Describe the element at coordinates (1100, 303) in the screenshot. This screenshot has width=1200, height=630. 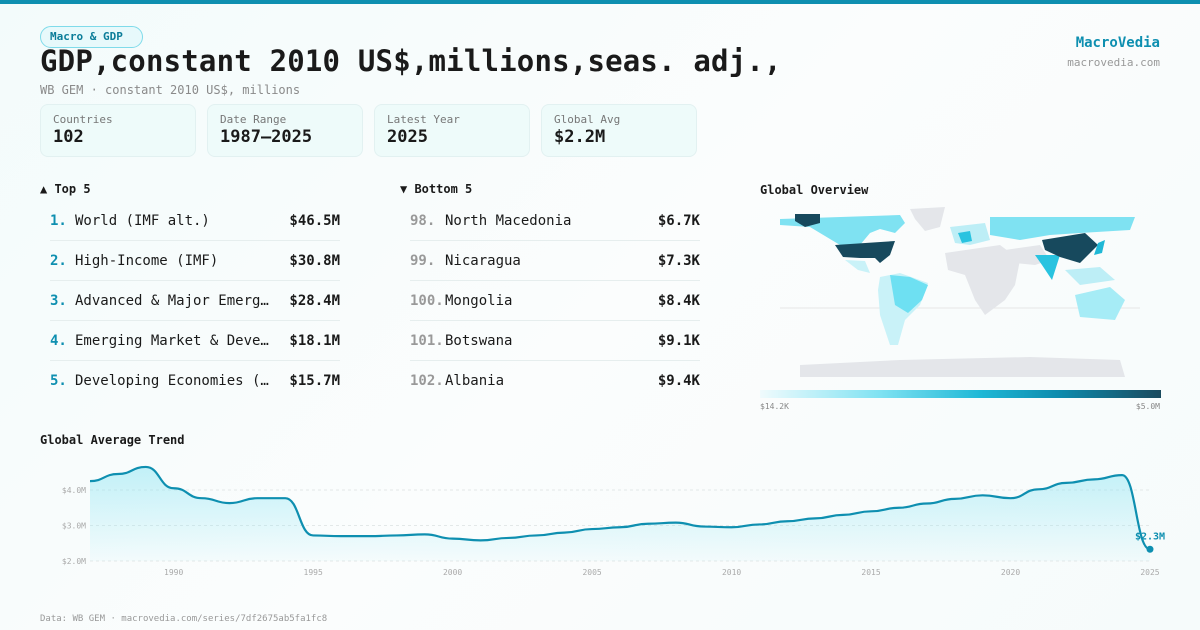
I see `region-australia` at that location.